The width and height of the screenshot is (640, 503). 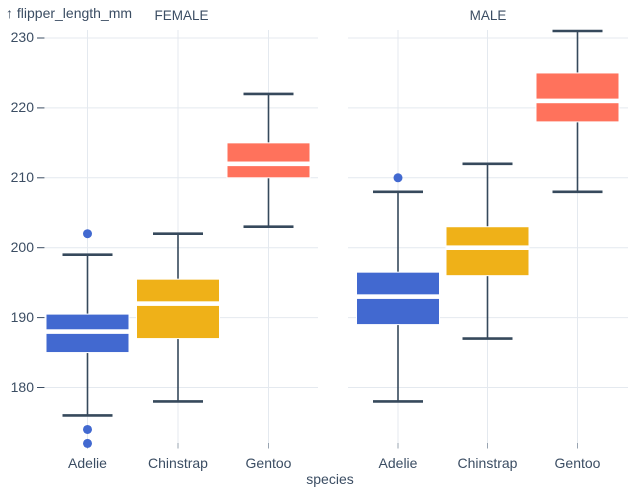 What do you see at coordinates (181, 15) in the screenshot?
I see `facet-label-female: FEMALE` at bounding box center [181, 15].